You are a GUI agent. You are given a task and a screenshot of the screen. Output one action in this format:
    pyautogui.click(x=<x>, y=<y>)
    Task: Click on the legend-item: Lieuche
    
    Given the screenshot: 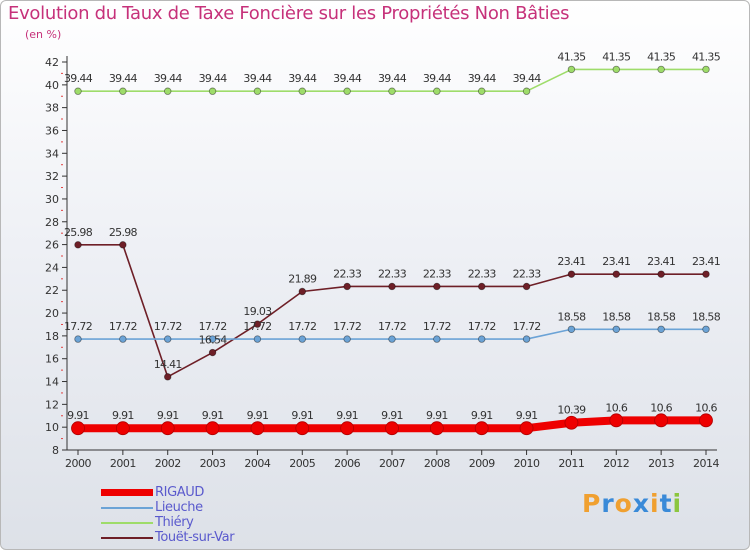 What is the action you would take?
    pyautogui.click(x=167, y=507)
    